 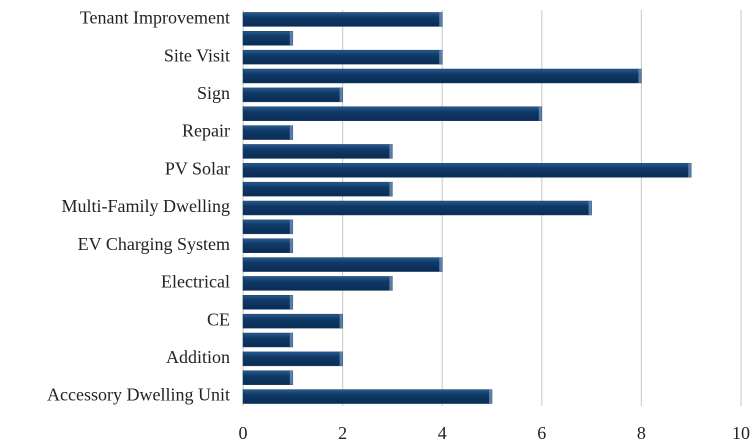 What do you see at coordinates (213, 93) in the screenshot?
I see `y-tick-label: Sign` at bounding box center [213, 93].